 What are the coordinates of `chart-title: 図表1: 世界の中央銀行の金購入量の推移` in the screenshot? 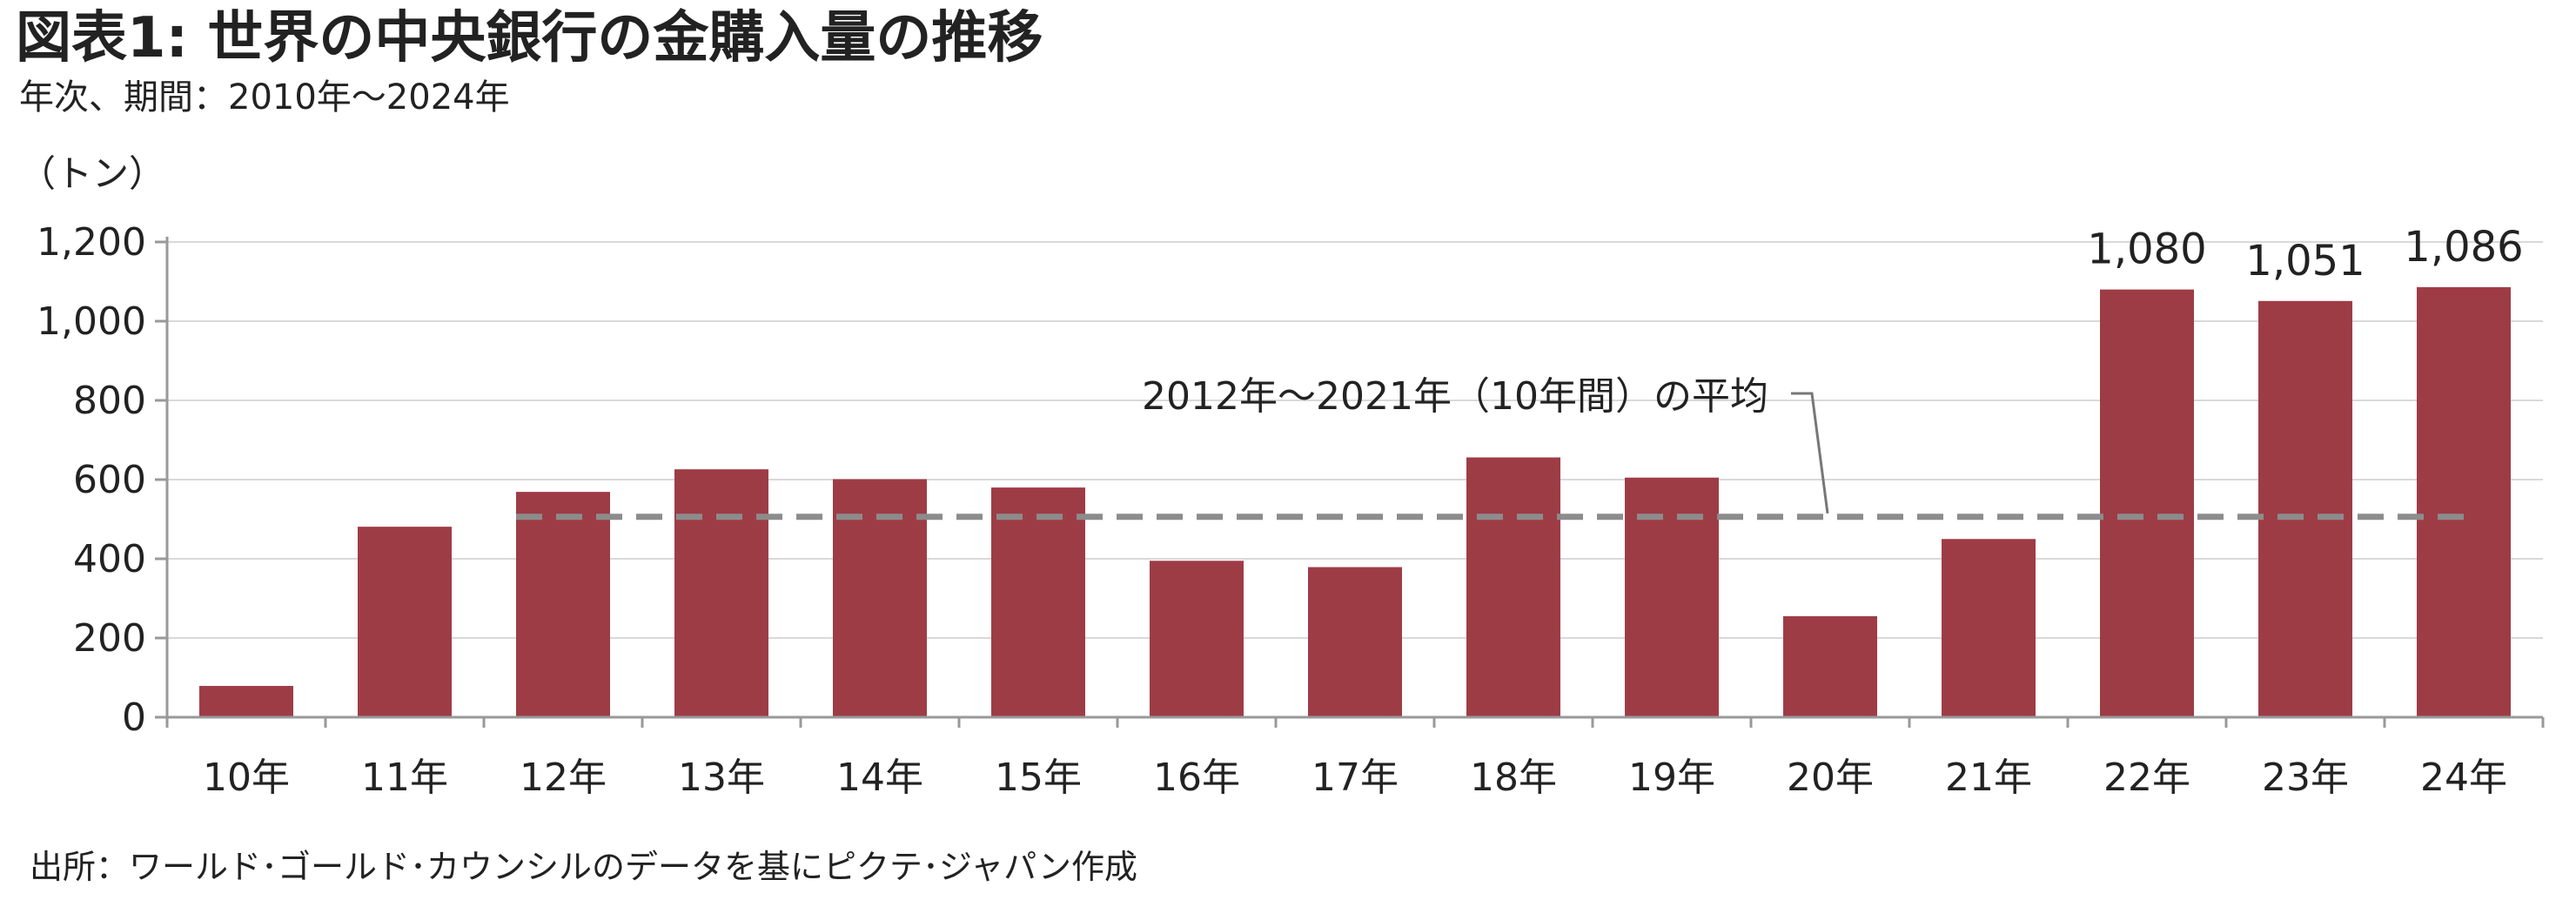 It's located at (529, 38).